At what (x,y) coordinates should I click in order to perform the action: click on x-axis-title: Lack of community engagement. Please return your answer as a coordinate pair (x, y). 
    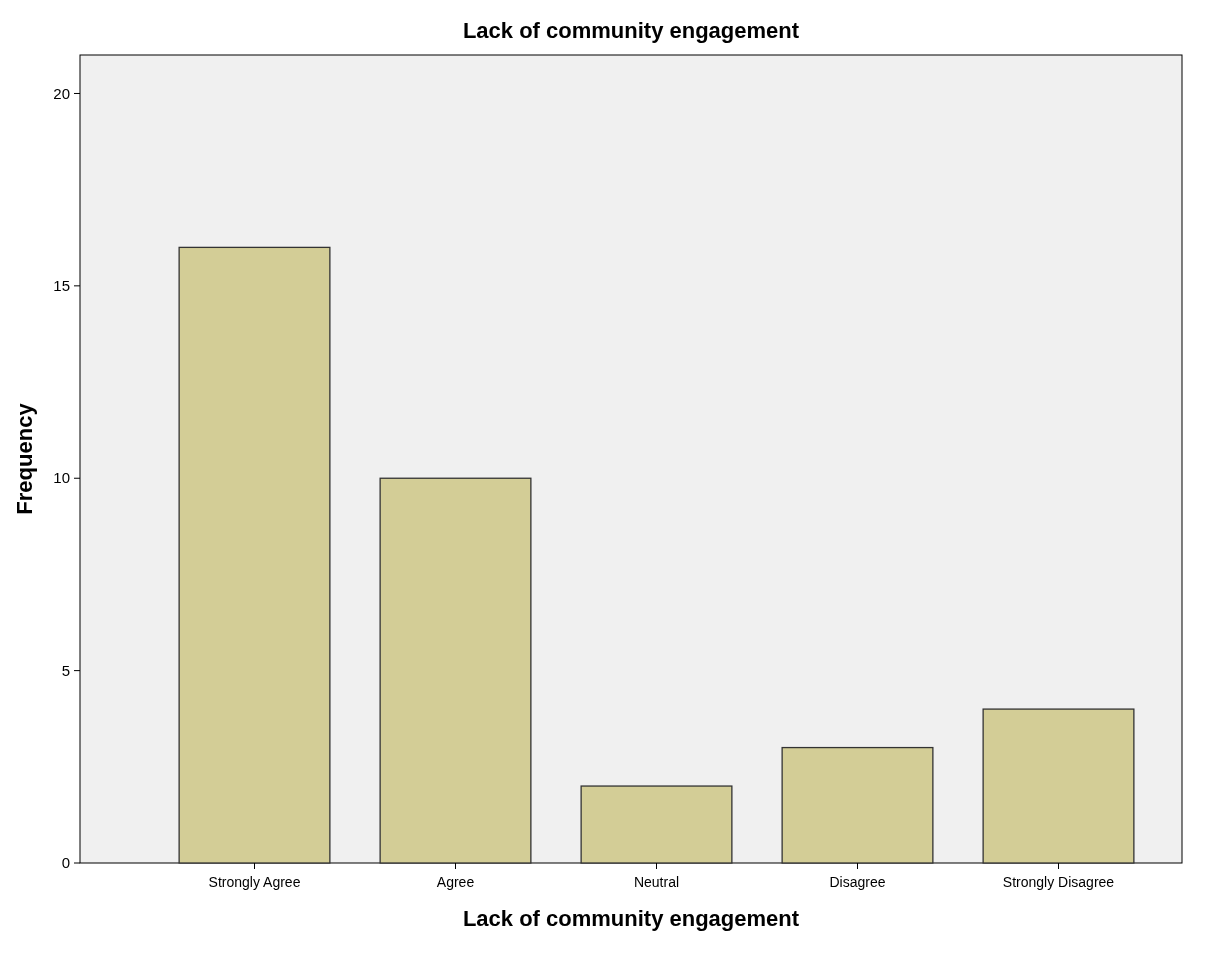
    Looking at the image, I should click on (631, 918).